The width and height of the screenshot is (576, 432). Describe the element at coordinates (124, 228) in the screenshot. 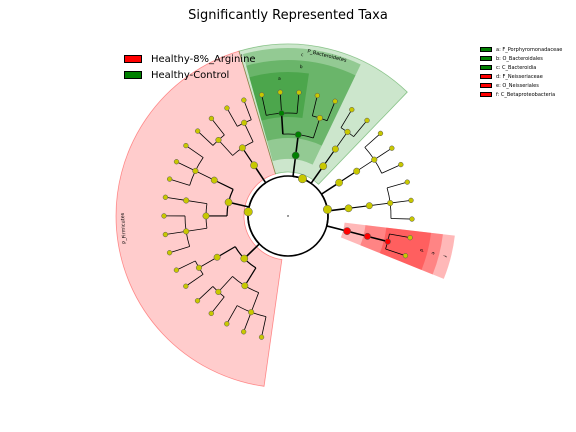

I see `phylum-label: P_Firmicutes` at that location.